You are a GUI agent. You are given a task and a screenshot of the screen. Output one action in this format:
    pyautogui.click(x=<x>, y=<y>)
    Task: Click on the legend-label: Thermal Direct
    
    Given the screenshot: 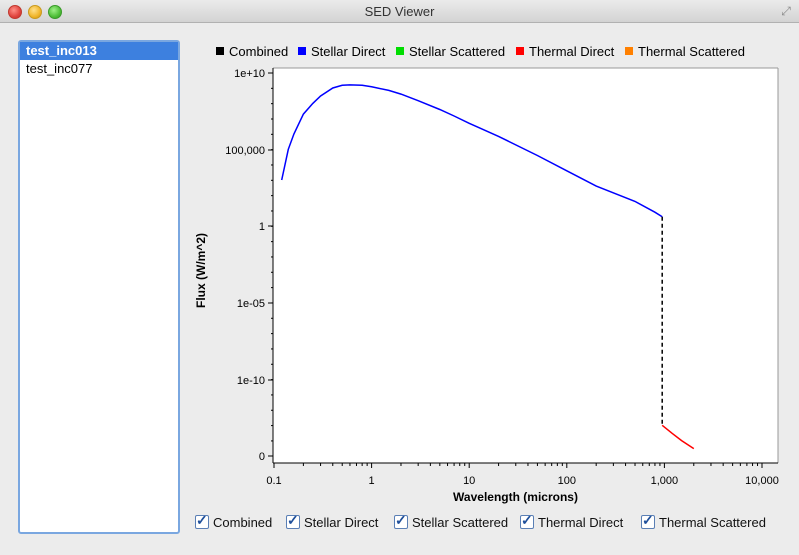 What is the action you would take?
    pyautogui.click(x=572, y=51)
    